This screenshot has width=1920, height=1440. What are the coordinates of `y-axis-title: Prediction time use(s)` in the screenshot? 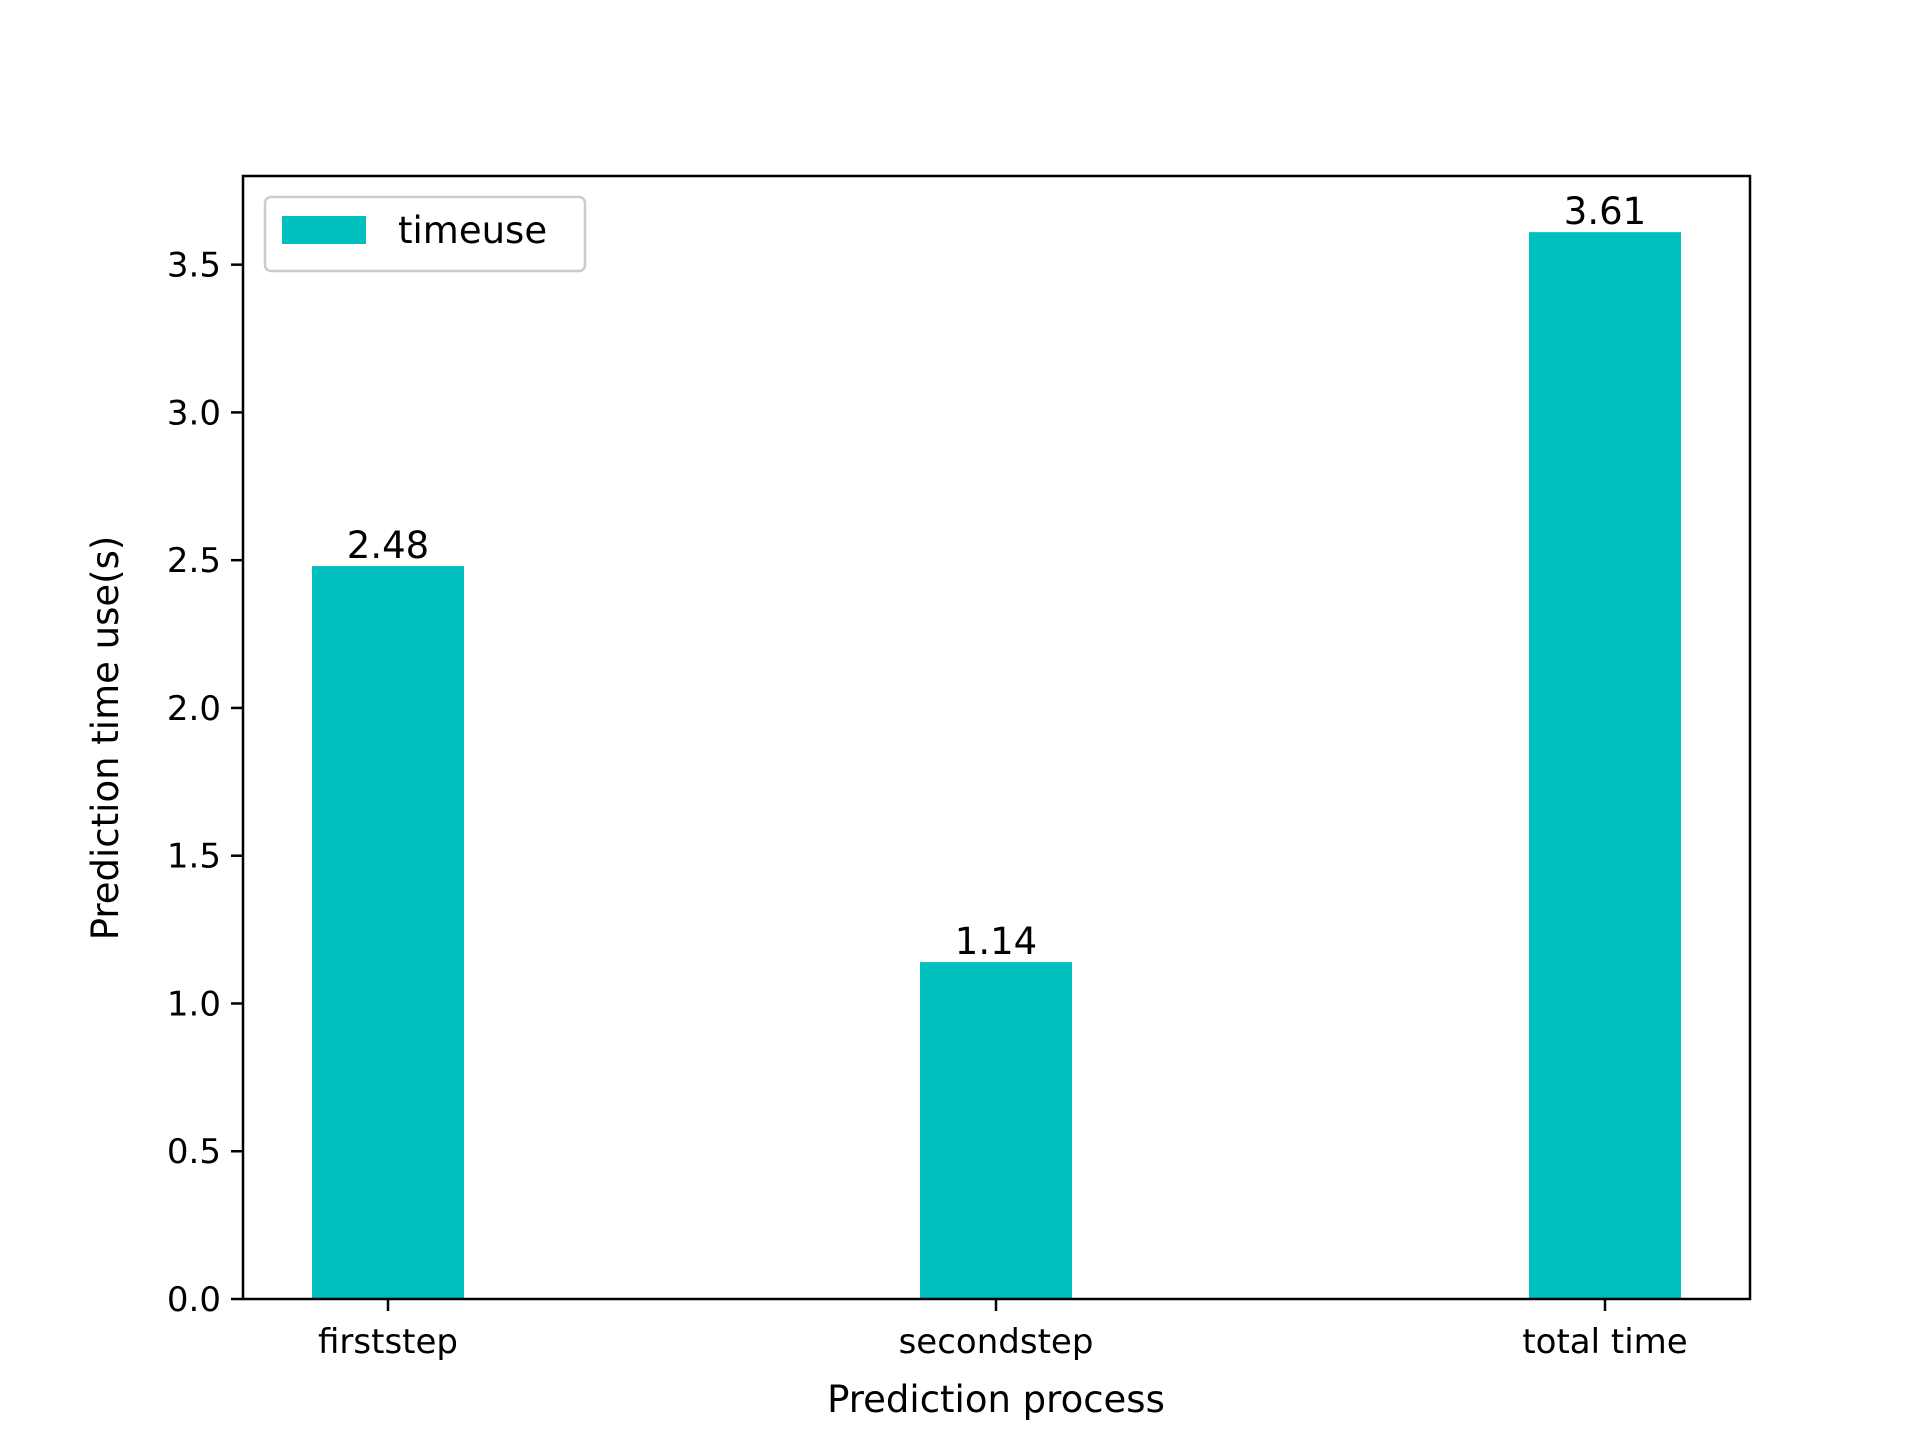 It's located at (105, 738).